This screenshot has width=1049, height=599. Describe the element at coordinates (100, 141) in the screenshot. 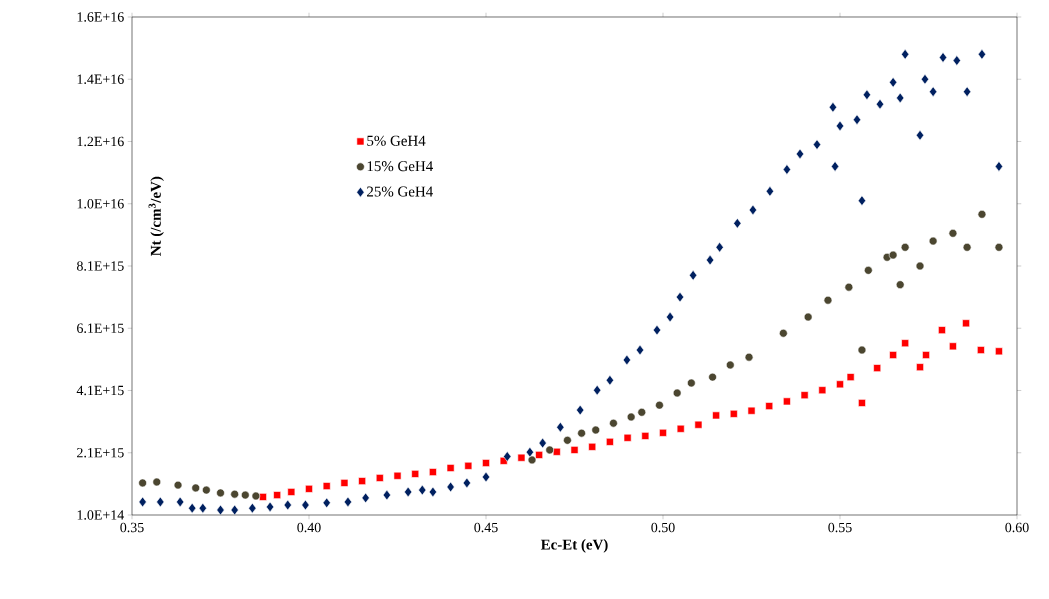

I see `y-tick-label: 1.2E+16` at that location.